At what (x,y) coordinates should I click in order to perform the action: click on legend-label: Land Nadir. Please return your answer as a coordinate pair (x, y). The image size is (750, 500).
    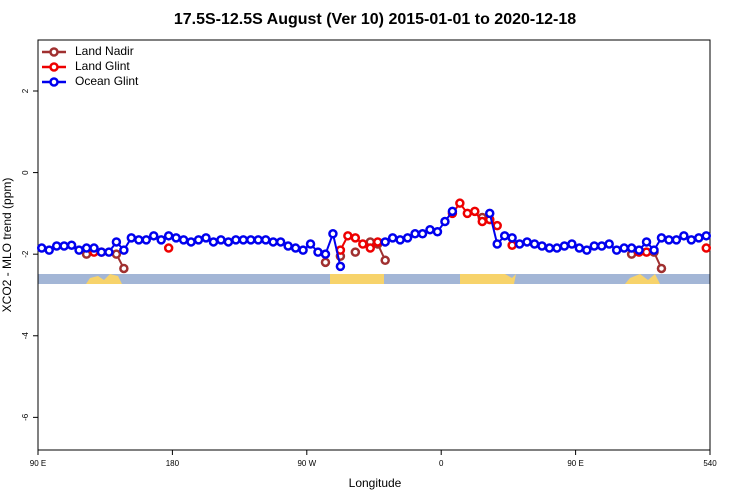
    Looking at the image, I should click on (104, 51).